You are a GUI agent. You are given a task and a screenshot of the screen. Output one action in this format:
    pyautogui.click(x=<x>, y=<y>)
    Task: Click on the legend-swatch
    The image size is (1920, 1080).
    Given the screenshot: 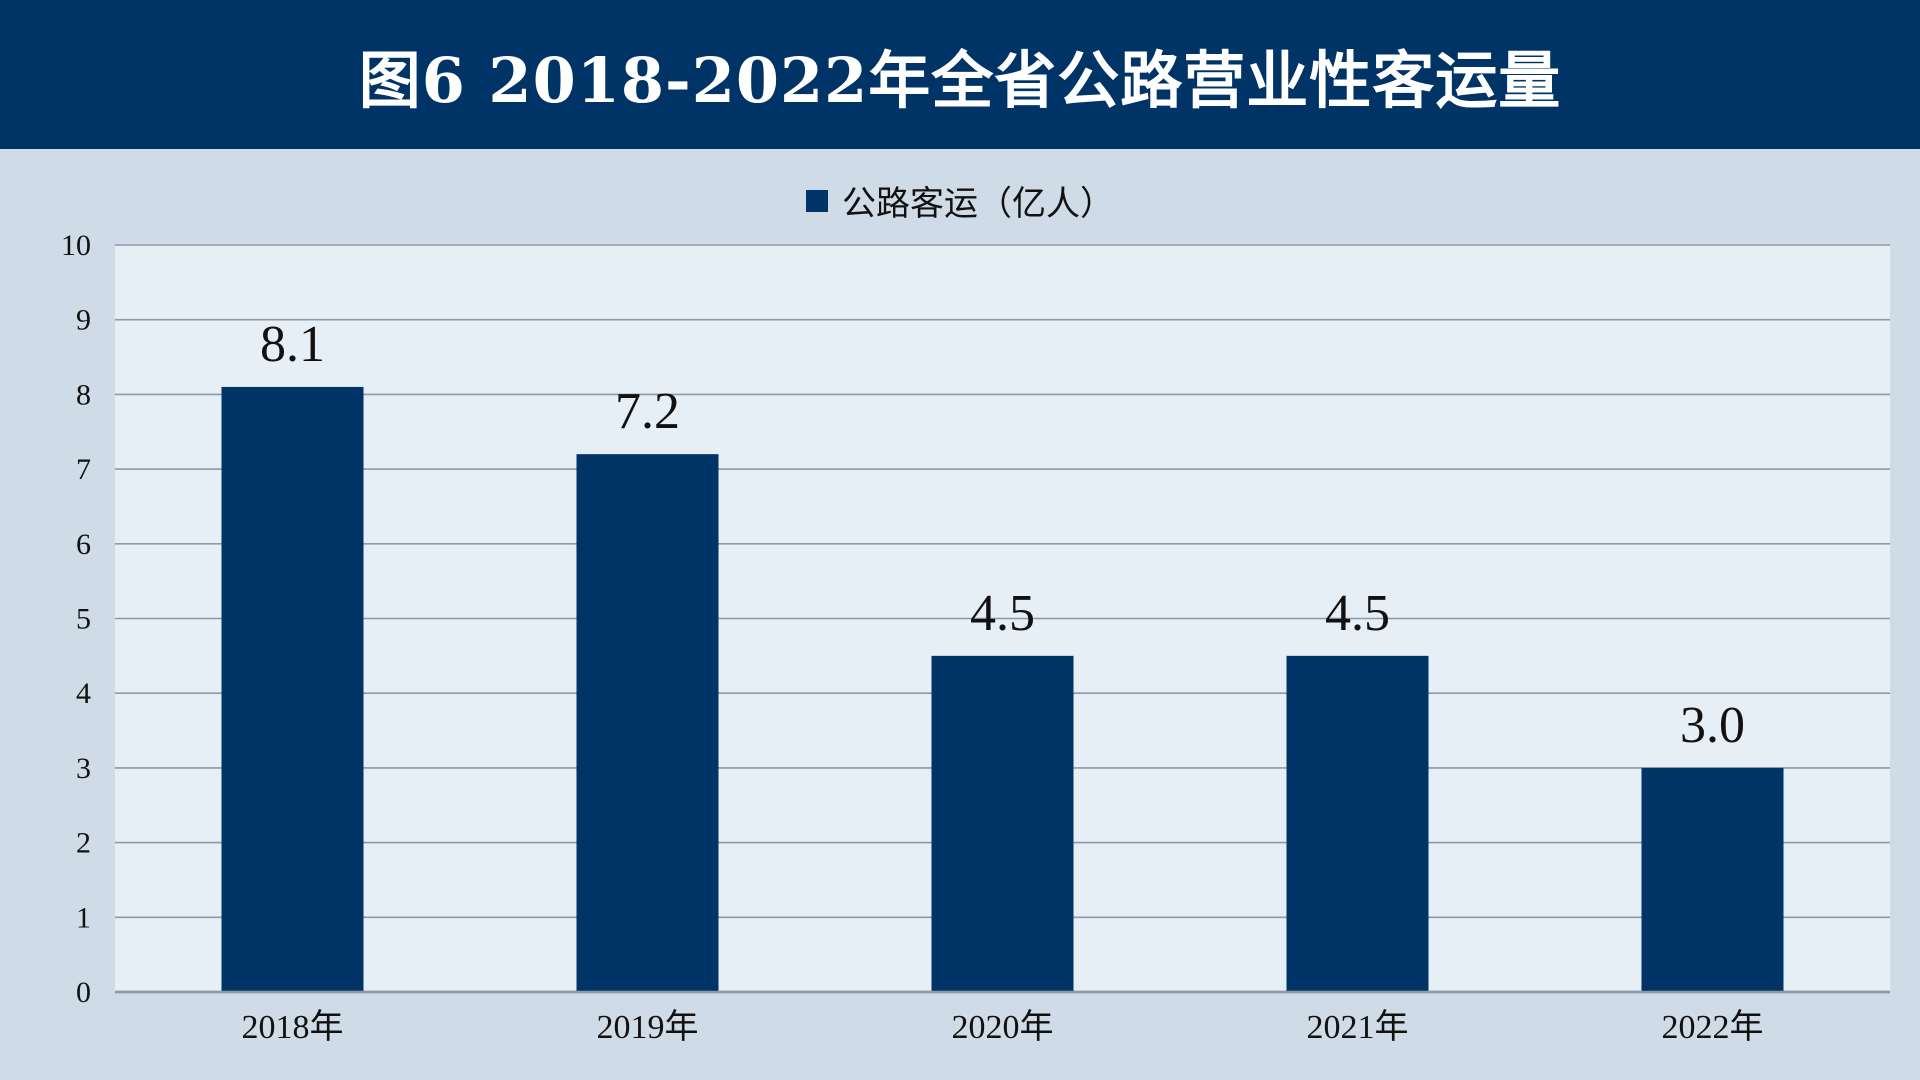 What is the action you would take?
    pyautogui.click(x=817, y=200)
    